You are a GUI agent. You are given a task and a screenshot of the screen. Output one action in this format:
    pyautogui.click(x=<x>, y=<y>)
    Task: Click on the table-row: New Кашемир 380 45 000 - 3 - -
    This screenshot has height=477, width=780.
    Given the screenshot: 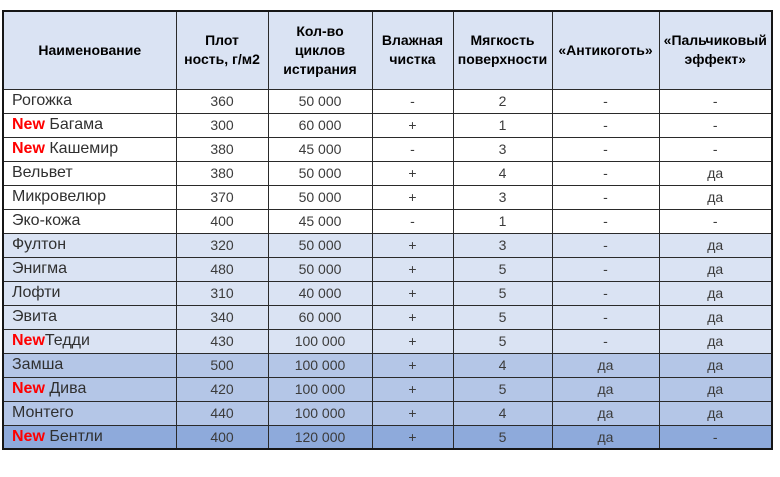 What is the action you would take?
    pyautogui.click(x=387, y=149)
    